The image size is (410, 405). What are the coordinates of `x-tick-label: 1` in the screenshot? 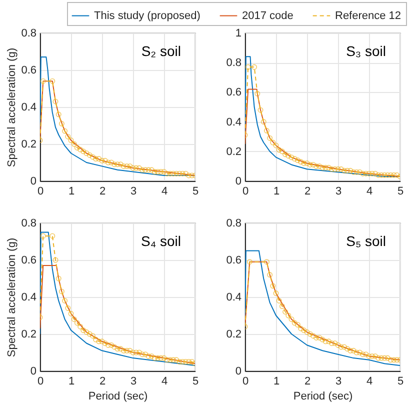 It's located at (71, 192).